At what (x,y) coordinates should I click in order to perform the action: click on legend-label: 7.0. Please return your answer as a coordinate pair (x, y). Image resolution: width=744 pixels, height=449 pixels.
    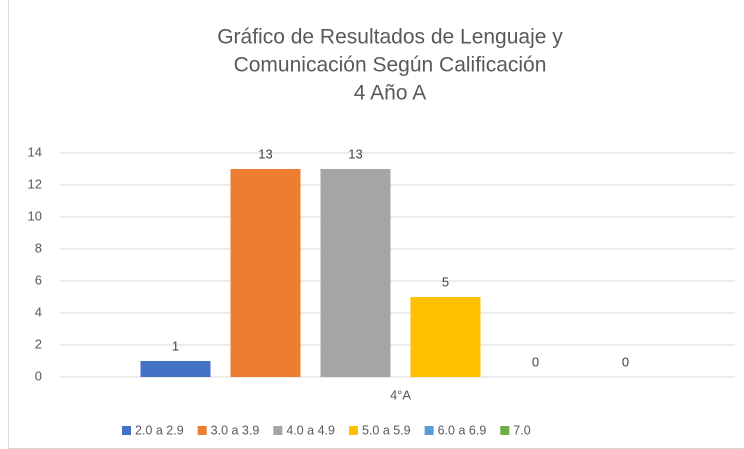
    Looking at the image, I should click on (521, 430).